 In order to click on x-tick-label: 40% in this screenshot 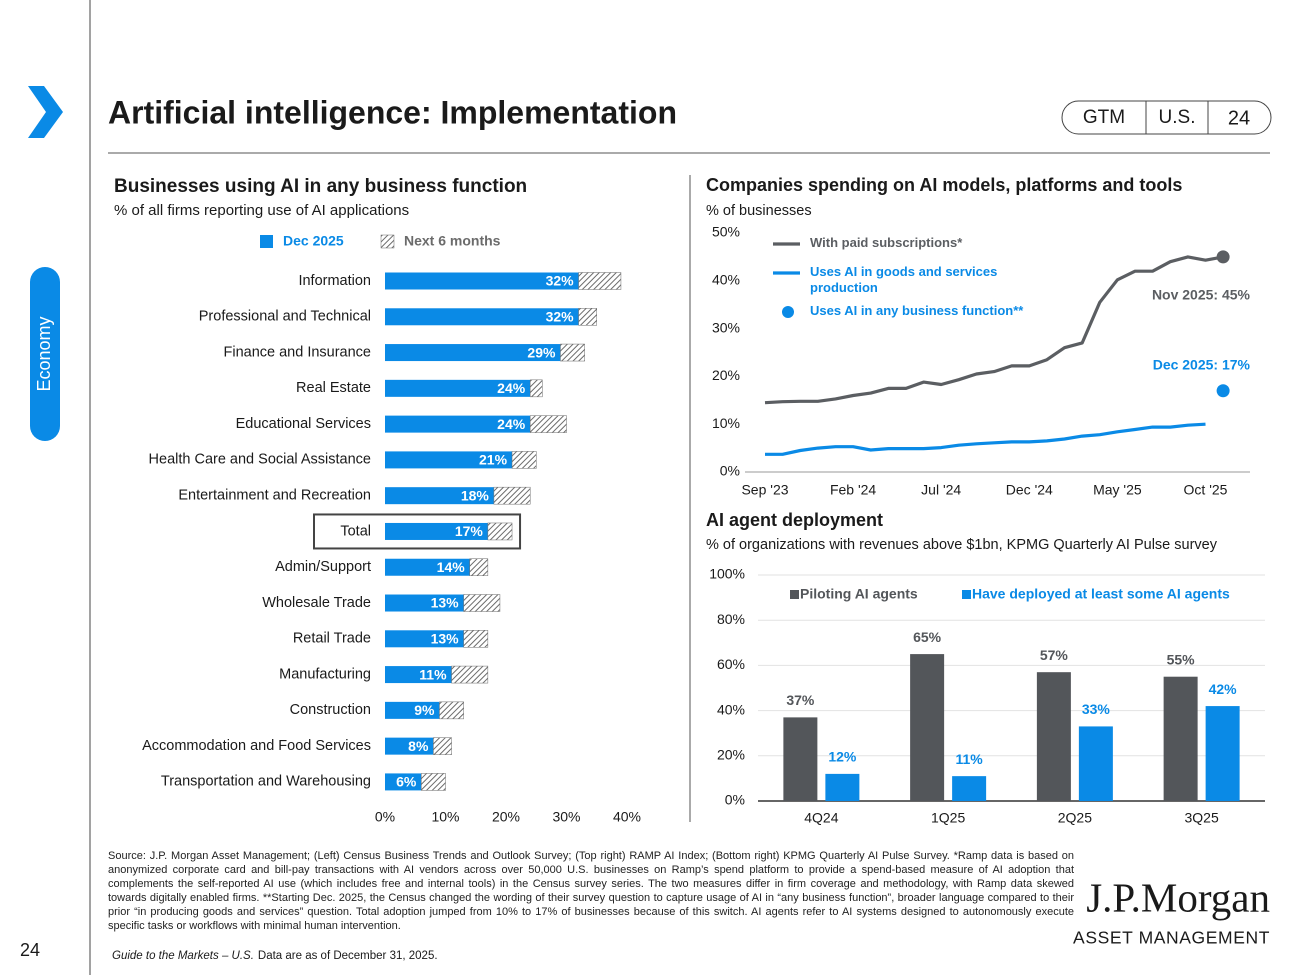, I will do `click(627, 817)`.